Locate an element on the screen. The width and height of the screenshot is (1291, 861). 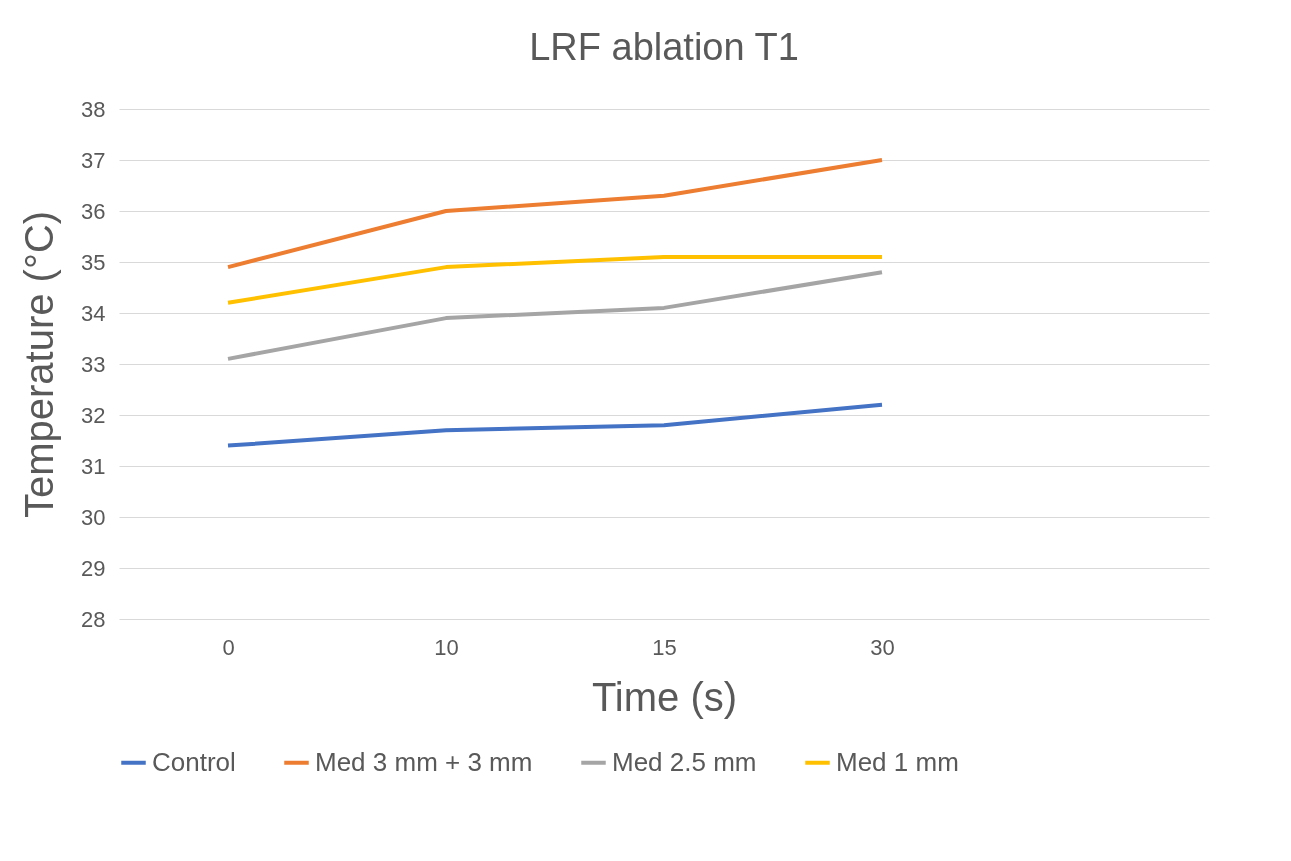
x-axis-title: Time (s) is located at coordinates (664, 696).